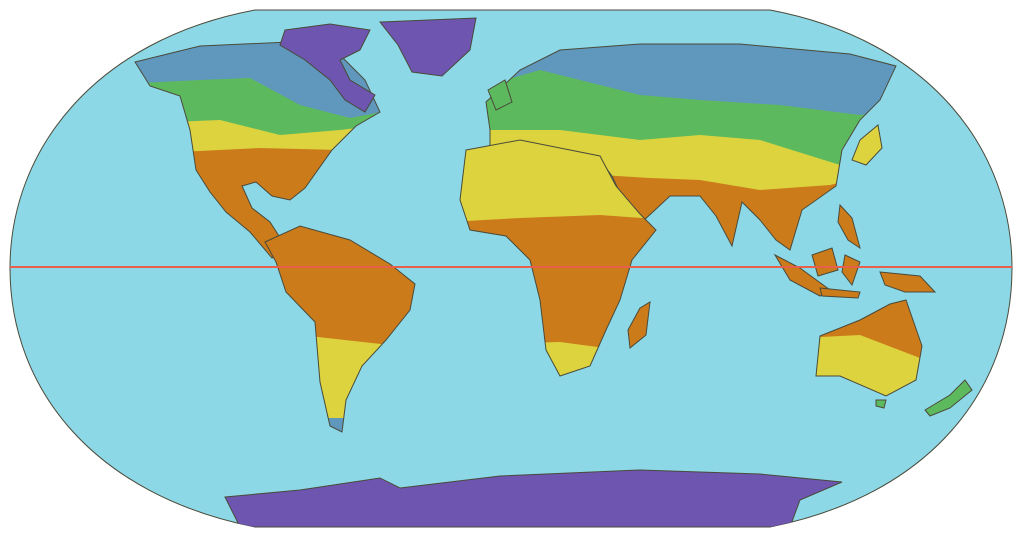 The height and width of the screenshot is (537, 1024). Describe the element at coordinates (869, 348) in the screenshot. I see `australia-outline` at that location.